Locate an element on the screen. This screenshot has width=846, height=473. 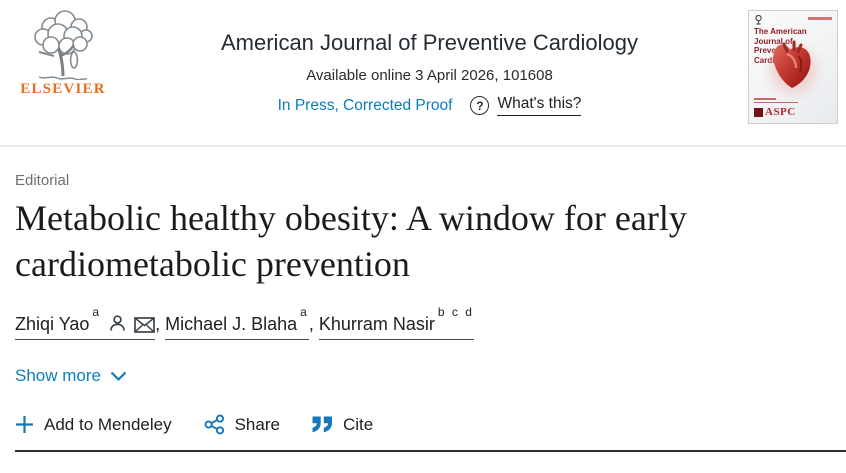
show-more-button: Show more is located at coordinates (71, 376).